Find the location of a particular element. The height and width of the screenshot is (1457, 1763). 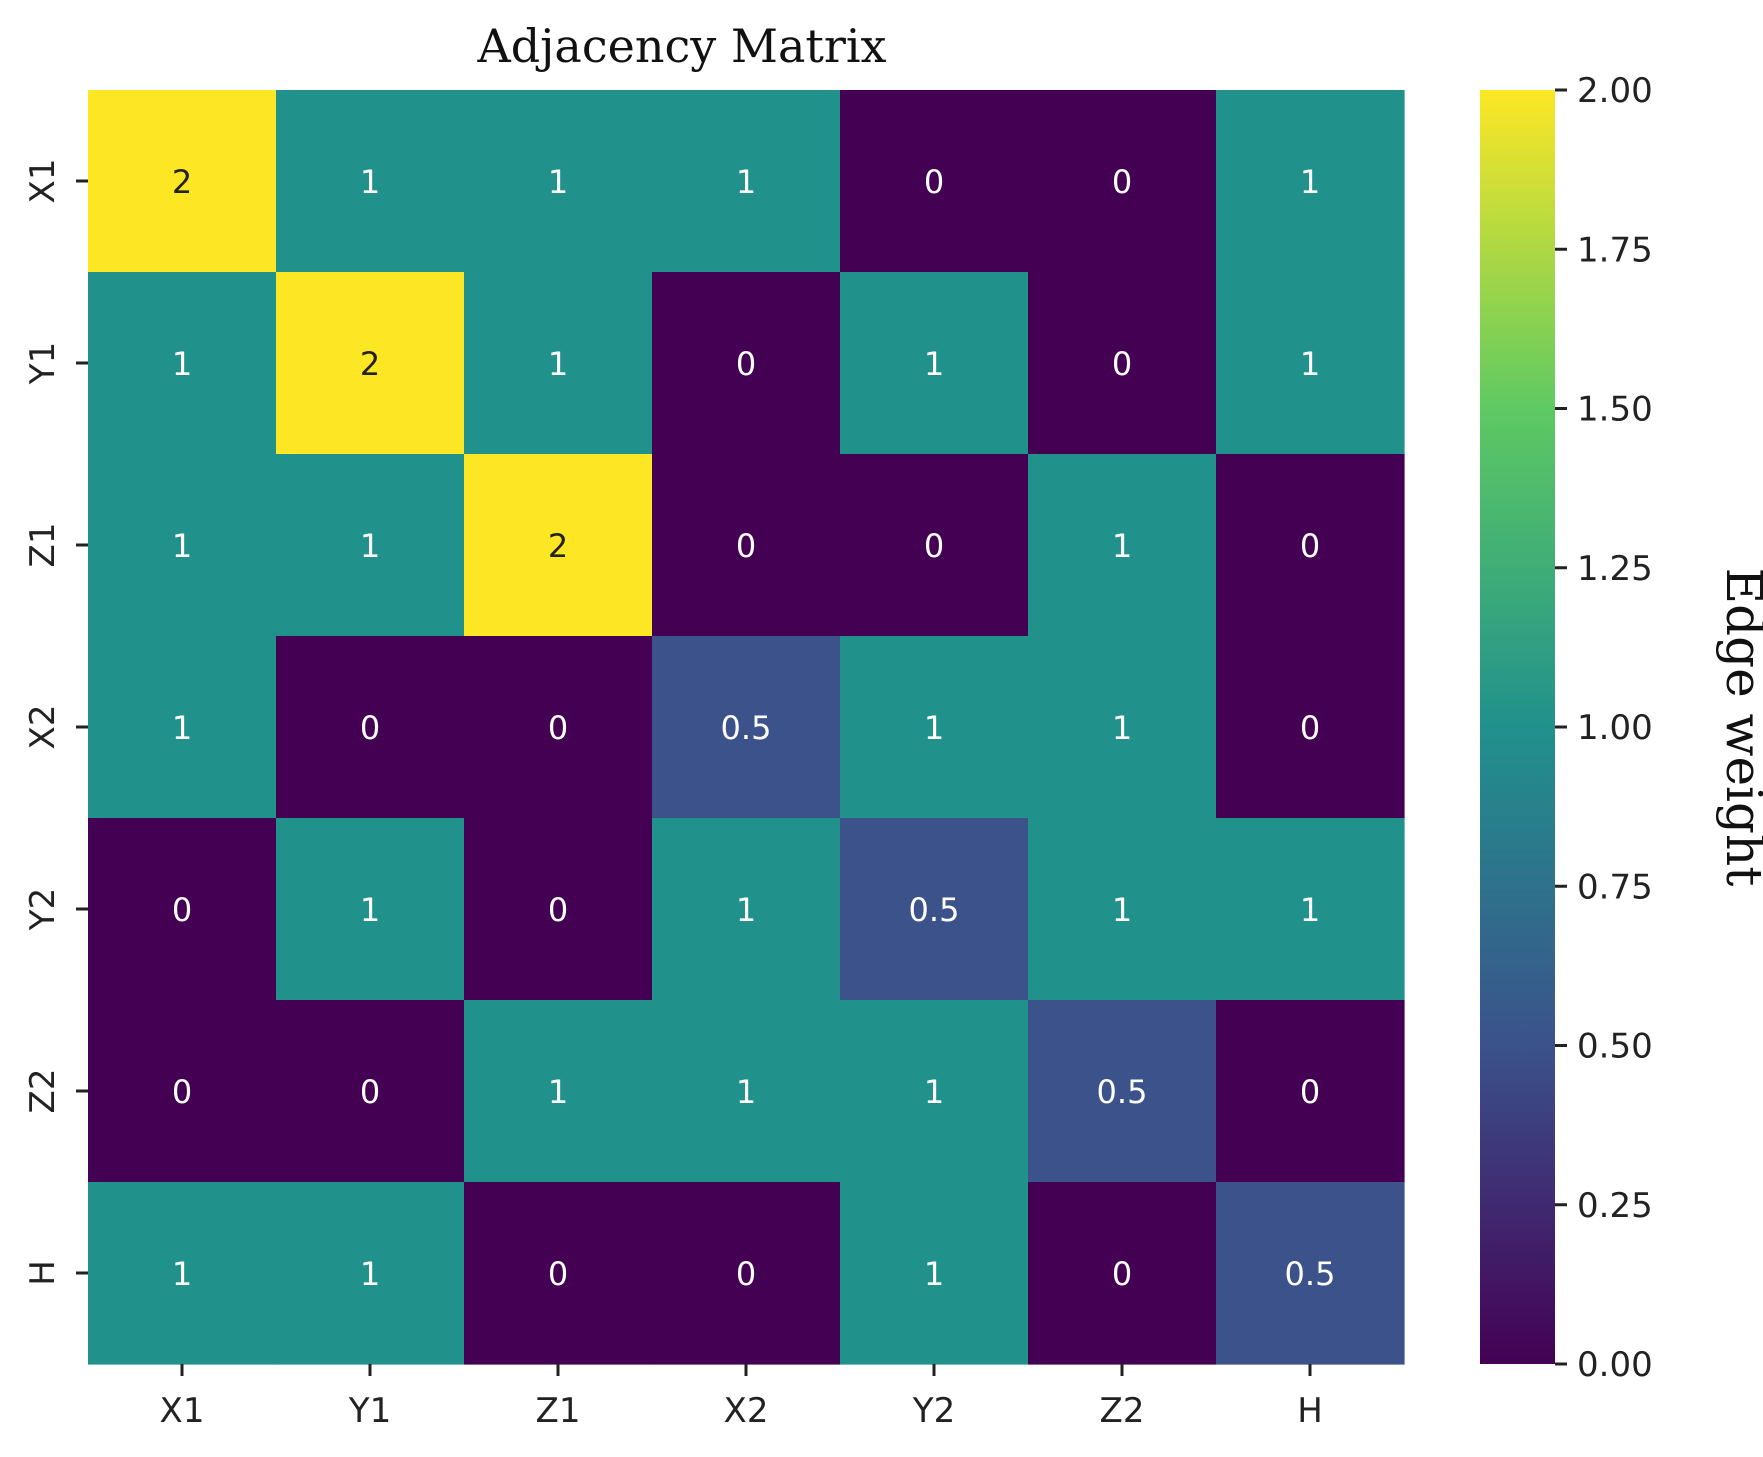

y-tick-label: Y1 is located at coordinates (43, 363).